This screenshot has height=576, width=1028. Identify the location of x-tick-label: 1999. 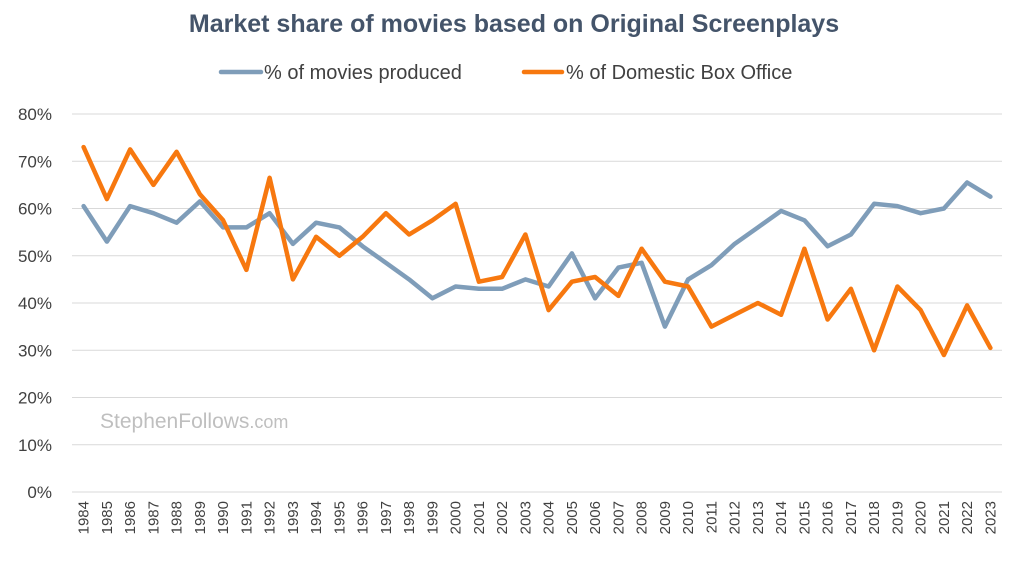
(432, 517).